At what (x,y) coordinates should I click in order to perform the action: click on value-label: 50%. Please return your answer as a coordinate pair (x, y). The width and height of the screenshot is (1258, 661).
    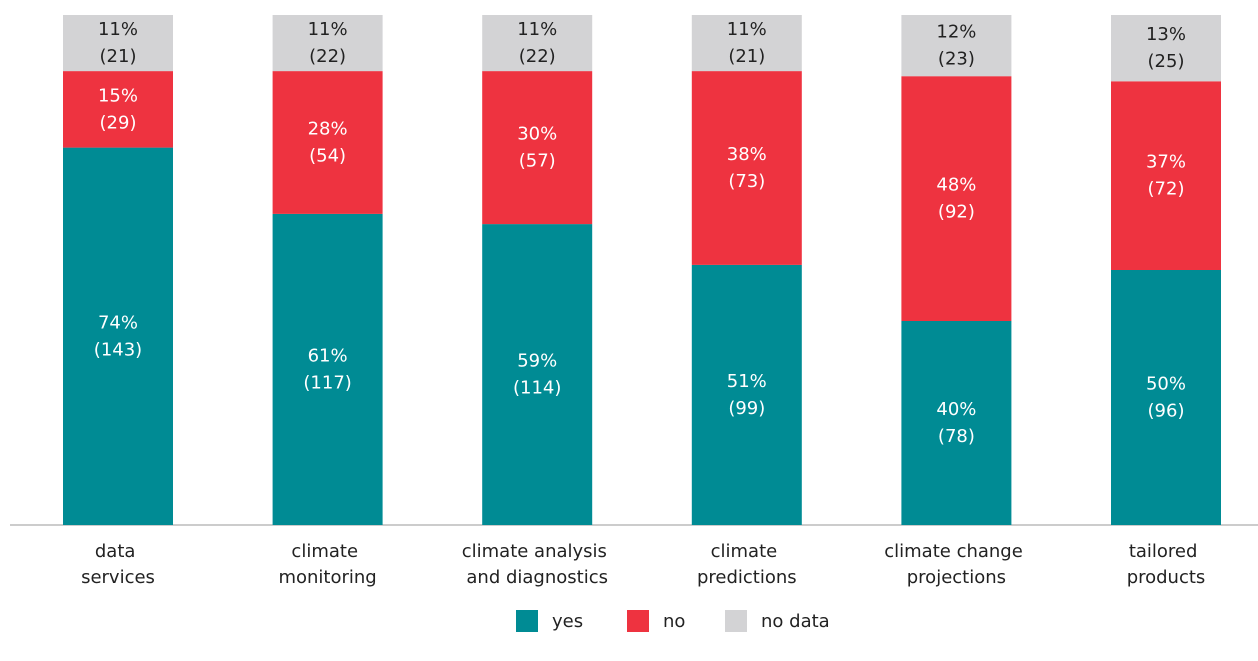
    Looking at the image, I should click on (1166, 384).